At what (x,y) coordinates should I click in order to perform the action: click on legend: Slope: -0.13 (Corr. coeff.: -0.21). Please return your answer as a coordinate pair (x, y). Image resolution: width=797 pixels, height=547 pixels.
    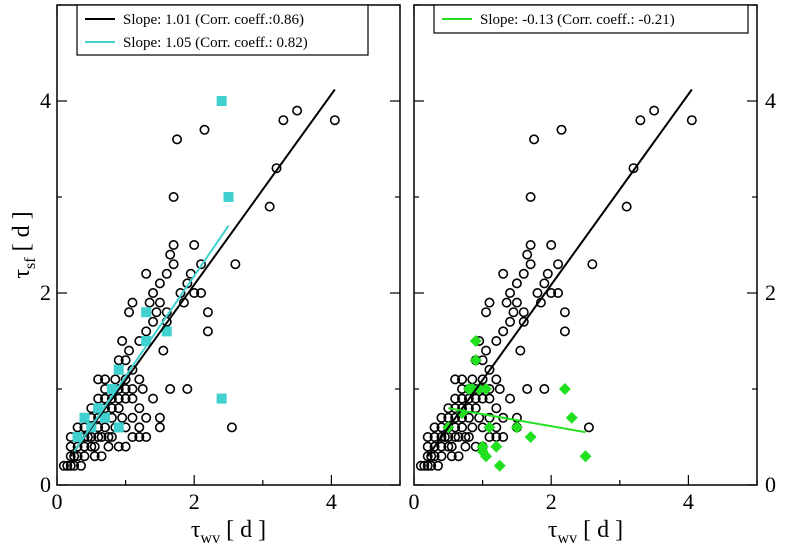
    Looking at the image, I should click on (591, 19).